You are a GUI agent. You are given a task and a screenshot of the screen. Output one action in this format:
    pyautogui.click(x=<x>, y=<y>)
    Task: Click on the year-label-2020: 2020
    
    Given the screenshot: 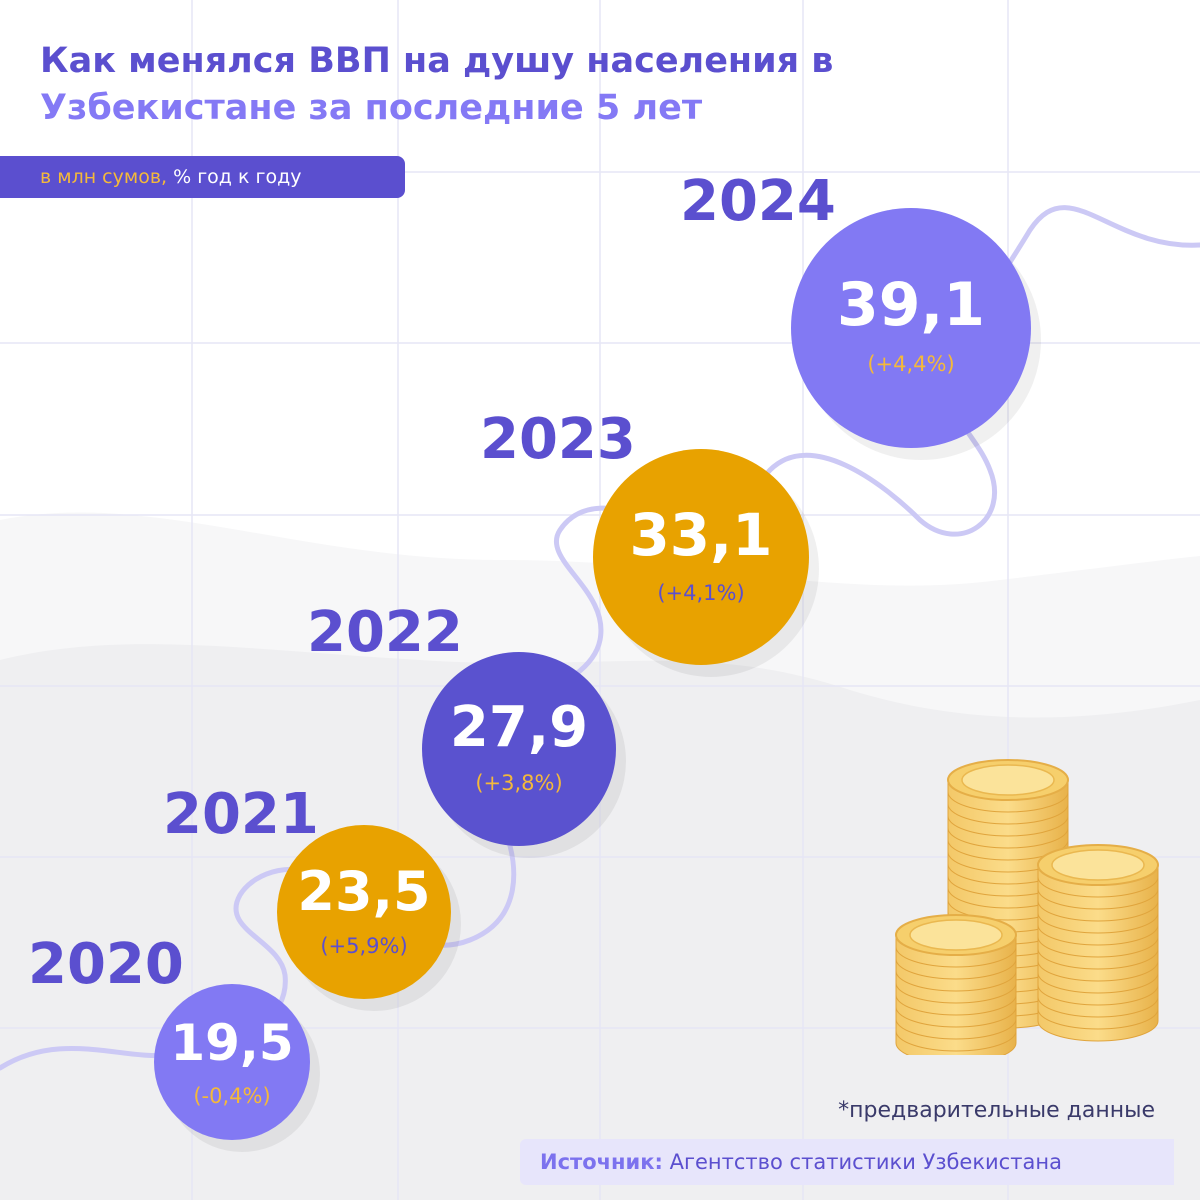 What is the action you would take?
    pyautogui.click(x=106, y=964)
    